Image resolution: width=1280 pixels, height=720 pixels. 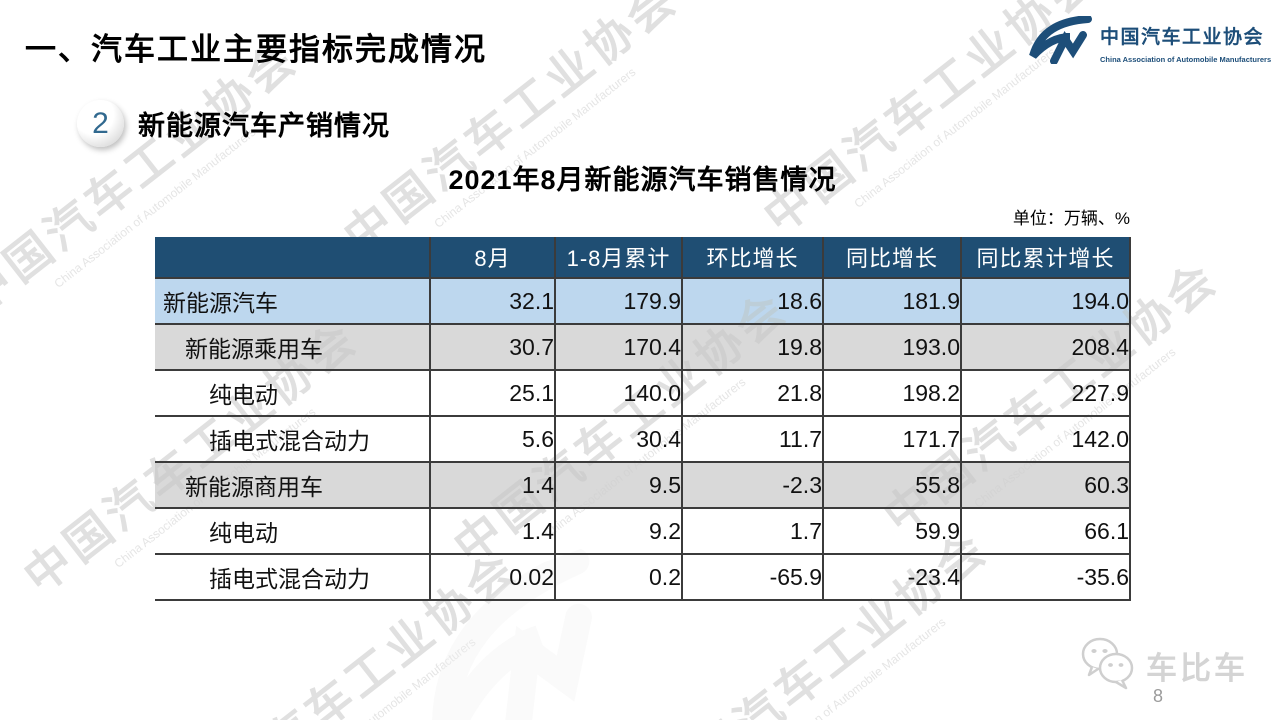 I want to click on cell-value: 5.6, so click(x=492, y=439).